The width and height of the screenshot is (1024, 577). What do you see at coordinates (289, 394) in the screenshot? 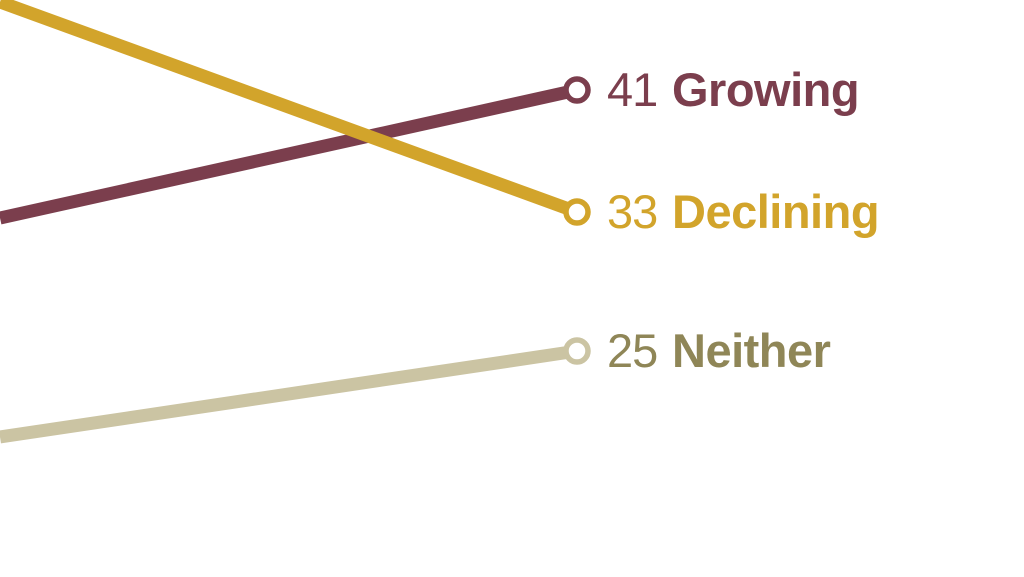
I see `trend-line-neither` at bounding box center [289, 394].